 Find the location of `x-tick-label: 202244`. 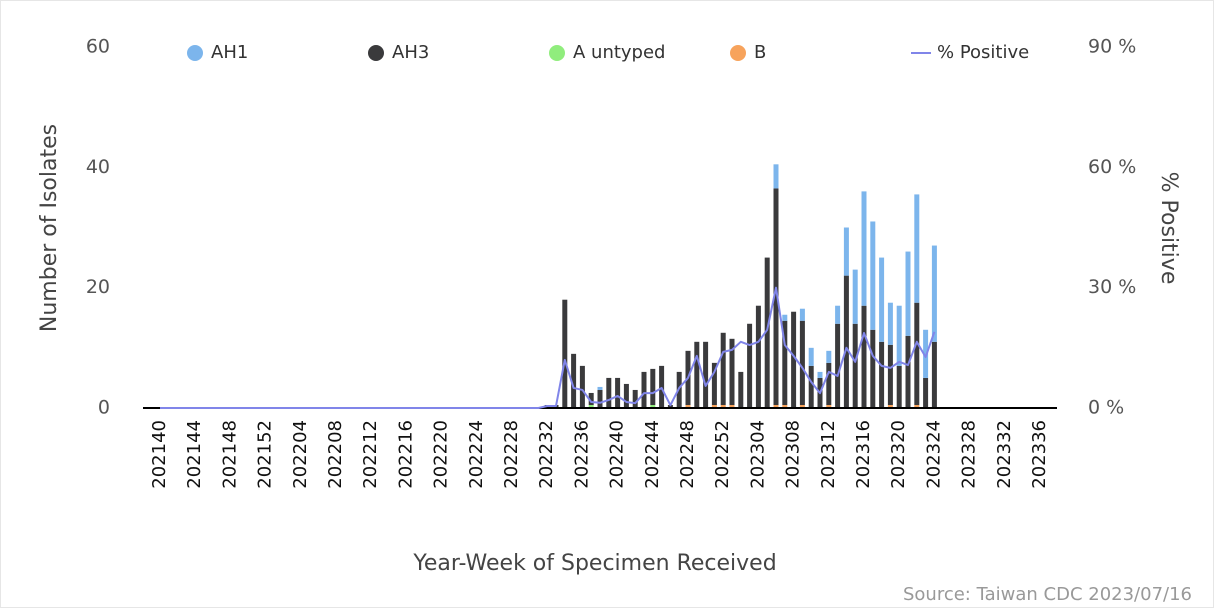

x-tick-label: 202244 is located at coordinates (652, 454).